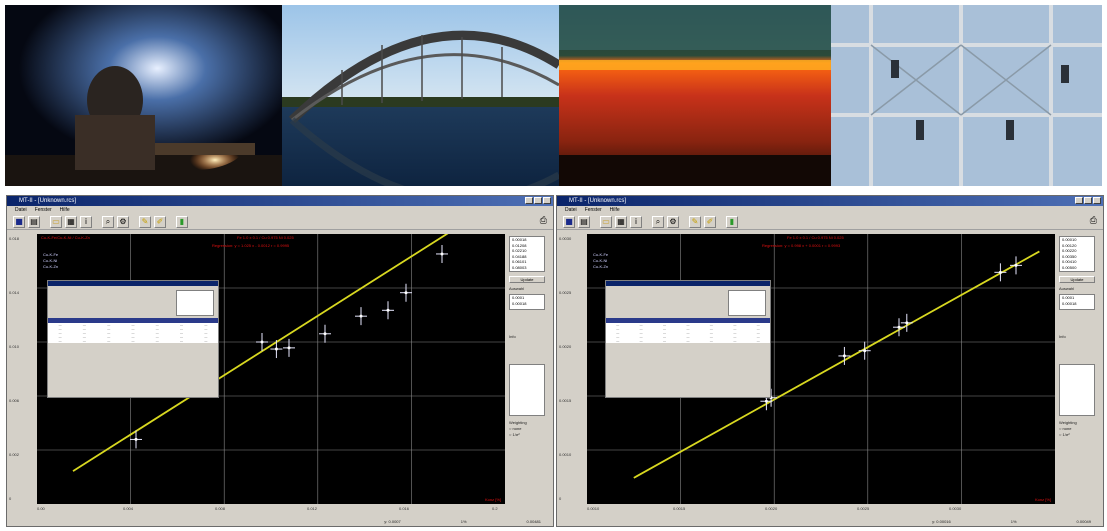  What do you see at coordinates (565, 454) in the screenshot?
I see `y-tick: 0.0010` at bounding box center [565, 454].